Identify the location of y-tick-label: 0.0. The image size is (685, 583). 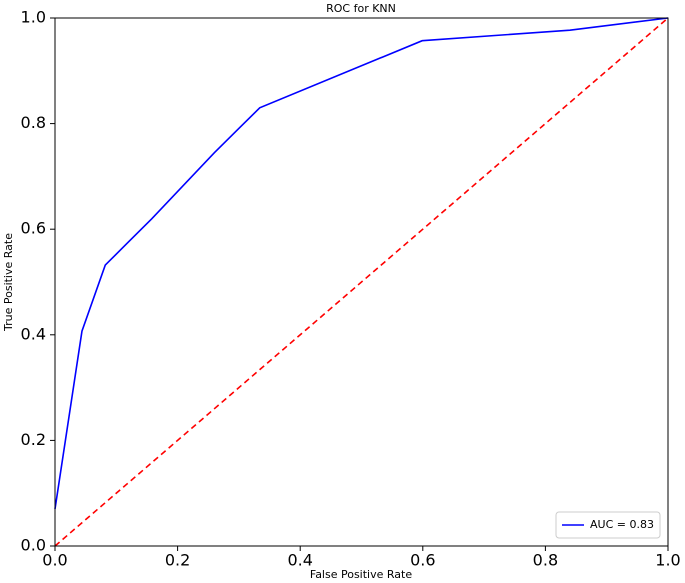
(33, 545).